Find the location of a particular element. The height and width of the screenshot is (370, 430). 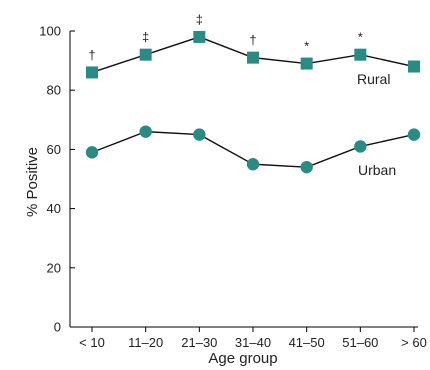

y-tick-label: 40 is located at coordinates (54, 208).